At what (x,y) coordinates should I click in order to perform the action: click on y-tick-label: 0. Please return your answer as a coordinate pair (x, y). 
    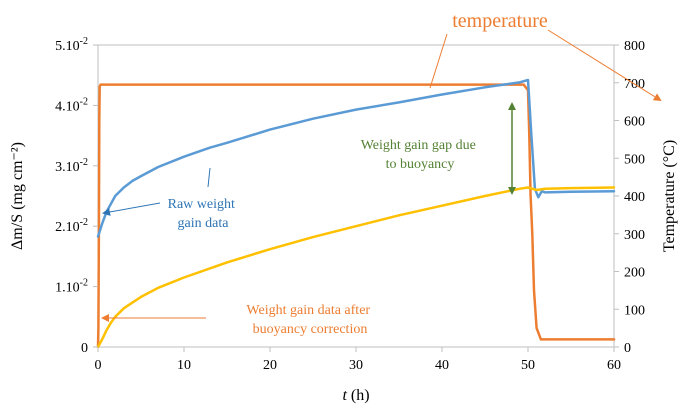
    Looking at the image, I should click on (84, 348).